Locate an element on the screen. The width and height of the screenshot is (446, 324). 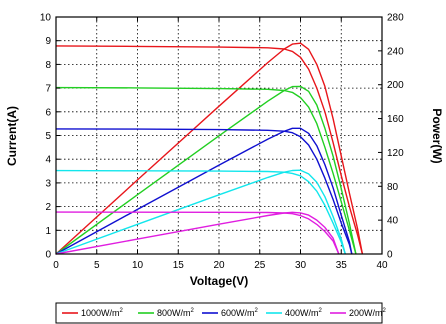
x-tick-label: 40 is located at coordinates (382, 265).